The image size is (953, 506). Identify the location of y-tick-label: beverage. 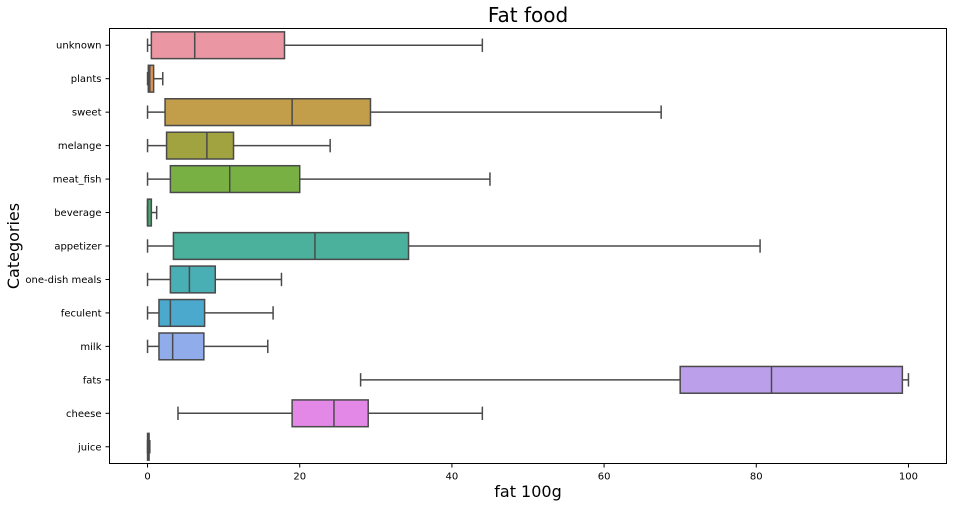
(77, 213).